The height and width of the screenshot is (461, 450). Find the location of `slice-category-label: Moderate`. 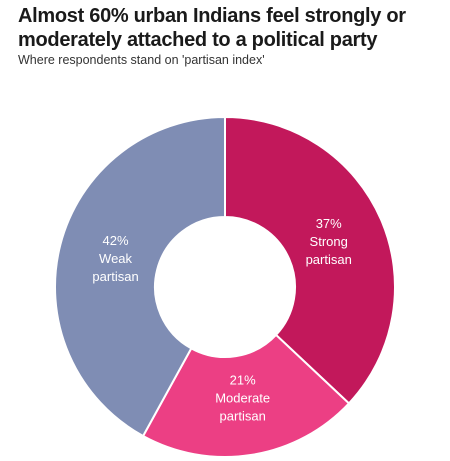

slice-category-label: Moderate is located at coordinates (242, 398).